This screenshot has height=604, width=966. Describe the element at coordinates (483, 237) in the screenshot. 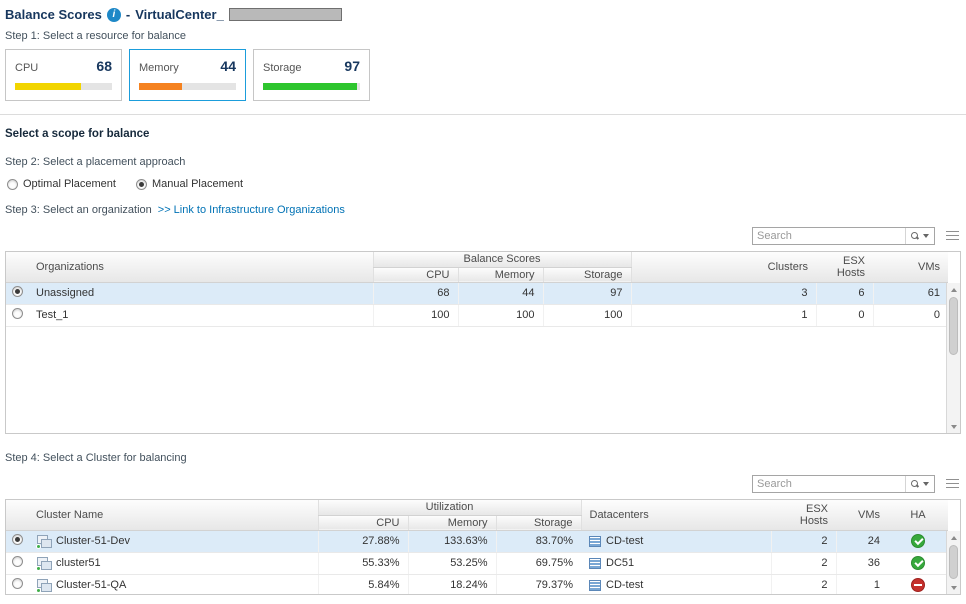

I see `org-table-toolbar` at that location.